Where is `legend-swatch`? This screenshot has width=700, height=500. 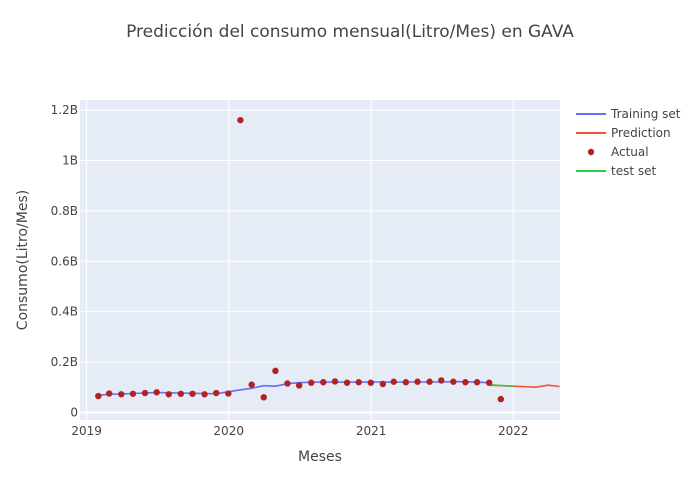
legend-swatch is located at coordinates (591, 152).